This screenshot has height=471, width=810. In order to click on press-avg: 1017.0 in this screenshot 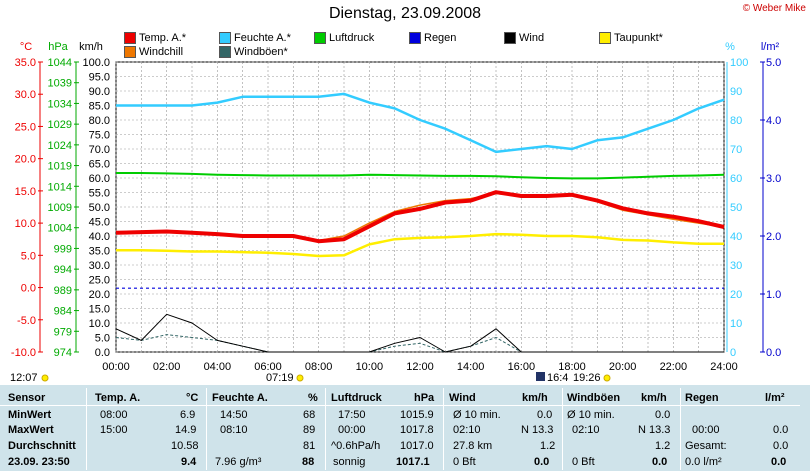, I will do `click(417, 446)`.